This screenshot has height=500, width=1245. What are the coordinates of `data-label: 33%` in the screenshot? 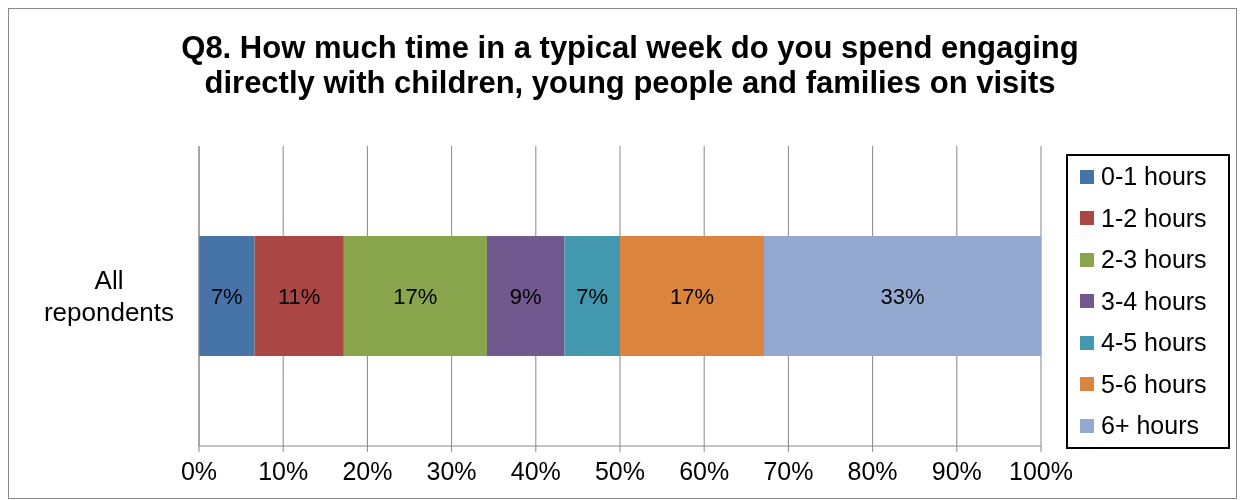 It's located at (902, 296).